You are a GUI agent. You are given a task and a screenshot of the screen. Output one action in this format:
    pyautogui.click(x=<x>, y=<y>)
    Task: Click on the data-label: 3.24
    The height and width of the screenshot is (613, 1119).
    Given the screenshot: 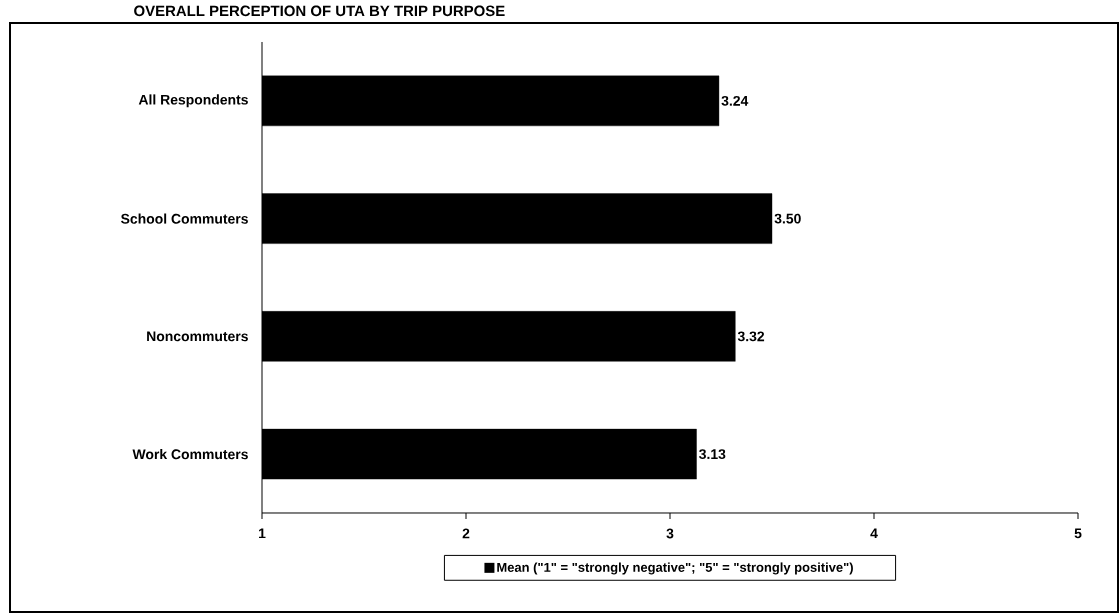 What is the action you would take?
    pyautogui.click(x=735, y=100)
    